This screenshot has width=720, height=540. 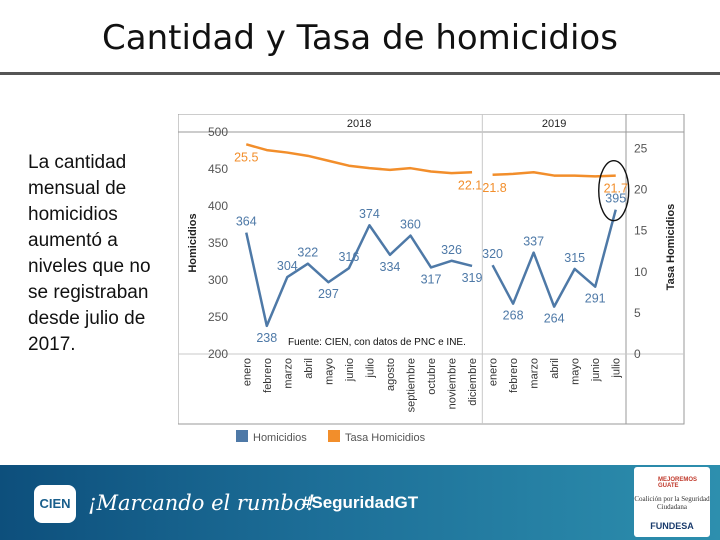 I want to click on y2-tick-label: 0, so click(x=637, y=354).